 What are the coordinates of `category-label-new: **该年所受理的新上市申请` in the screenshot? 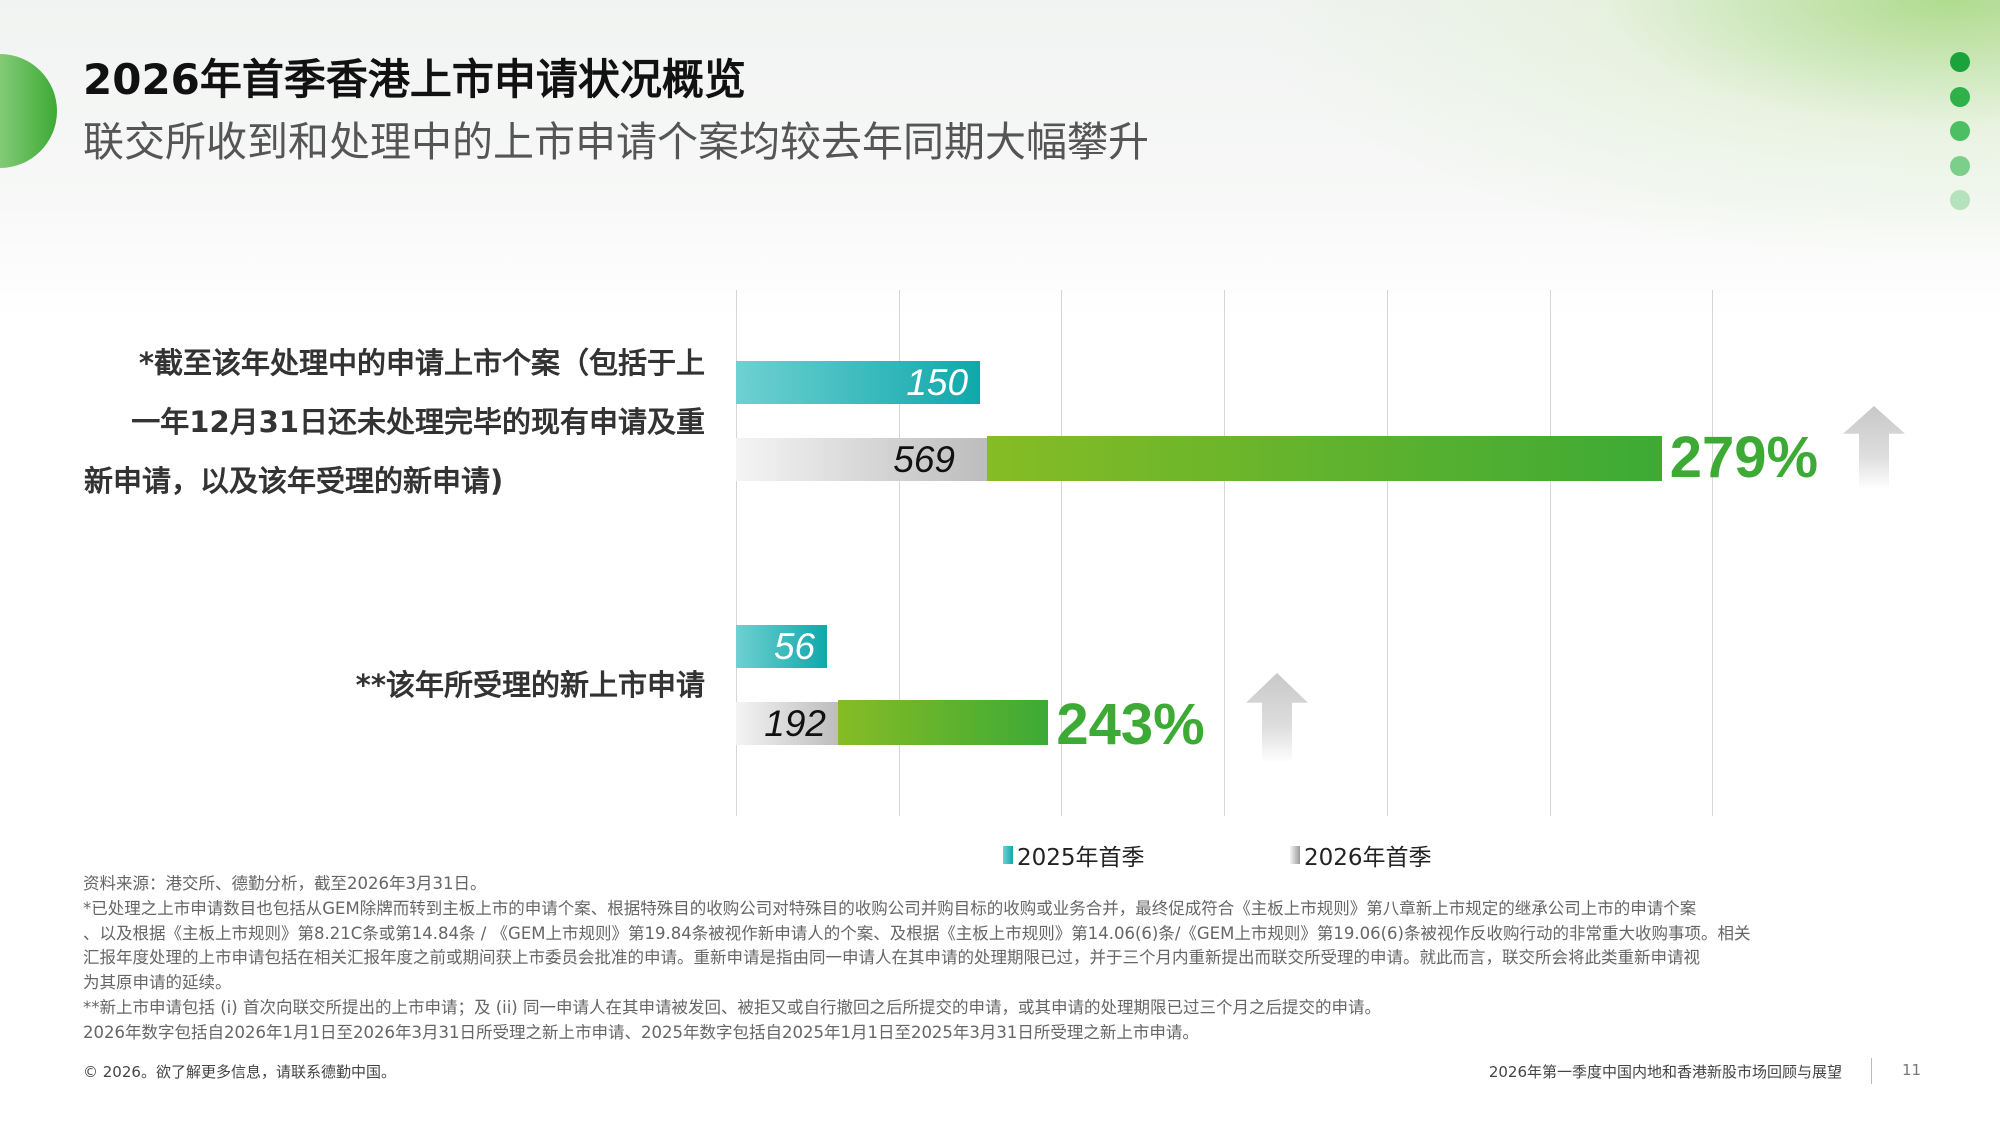 It's located at (382, 685).